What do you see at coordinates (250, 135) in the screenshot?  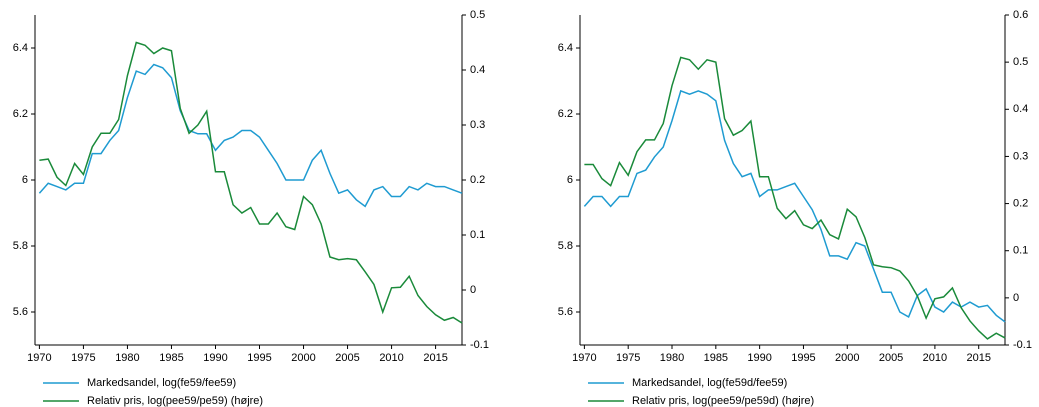 I see `series-line` at bounding box center [250, 135].